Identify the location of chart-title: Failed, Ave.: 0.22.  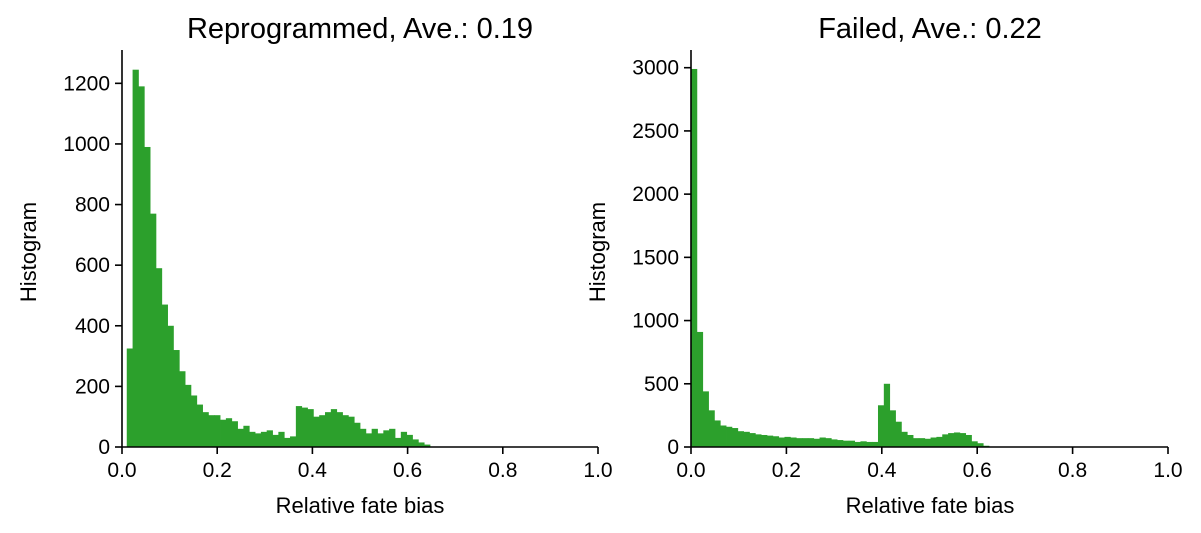
(930, 29).